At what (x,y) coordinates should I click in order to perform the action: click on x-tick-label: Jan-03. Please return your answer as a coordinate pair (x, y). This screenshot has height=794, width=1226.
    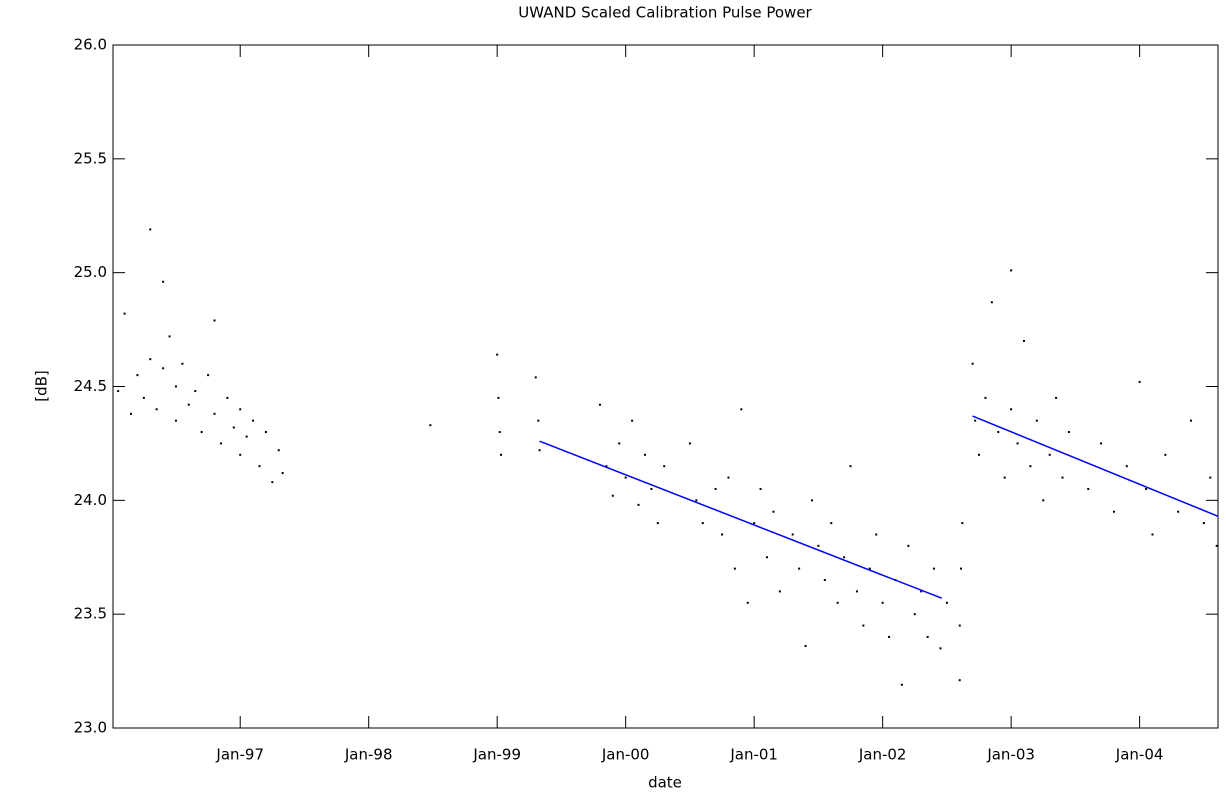
    Looking at the image, I should click on (1010, 755).